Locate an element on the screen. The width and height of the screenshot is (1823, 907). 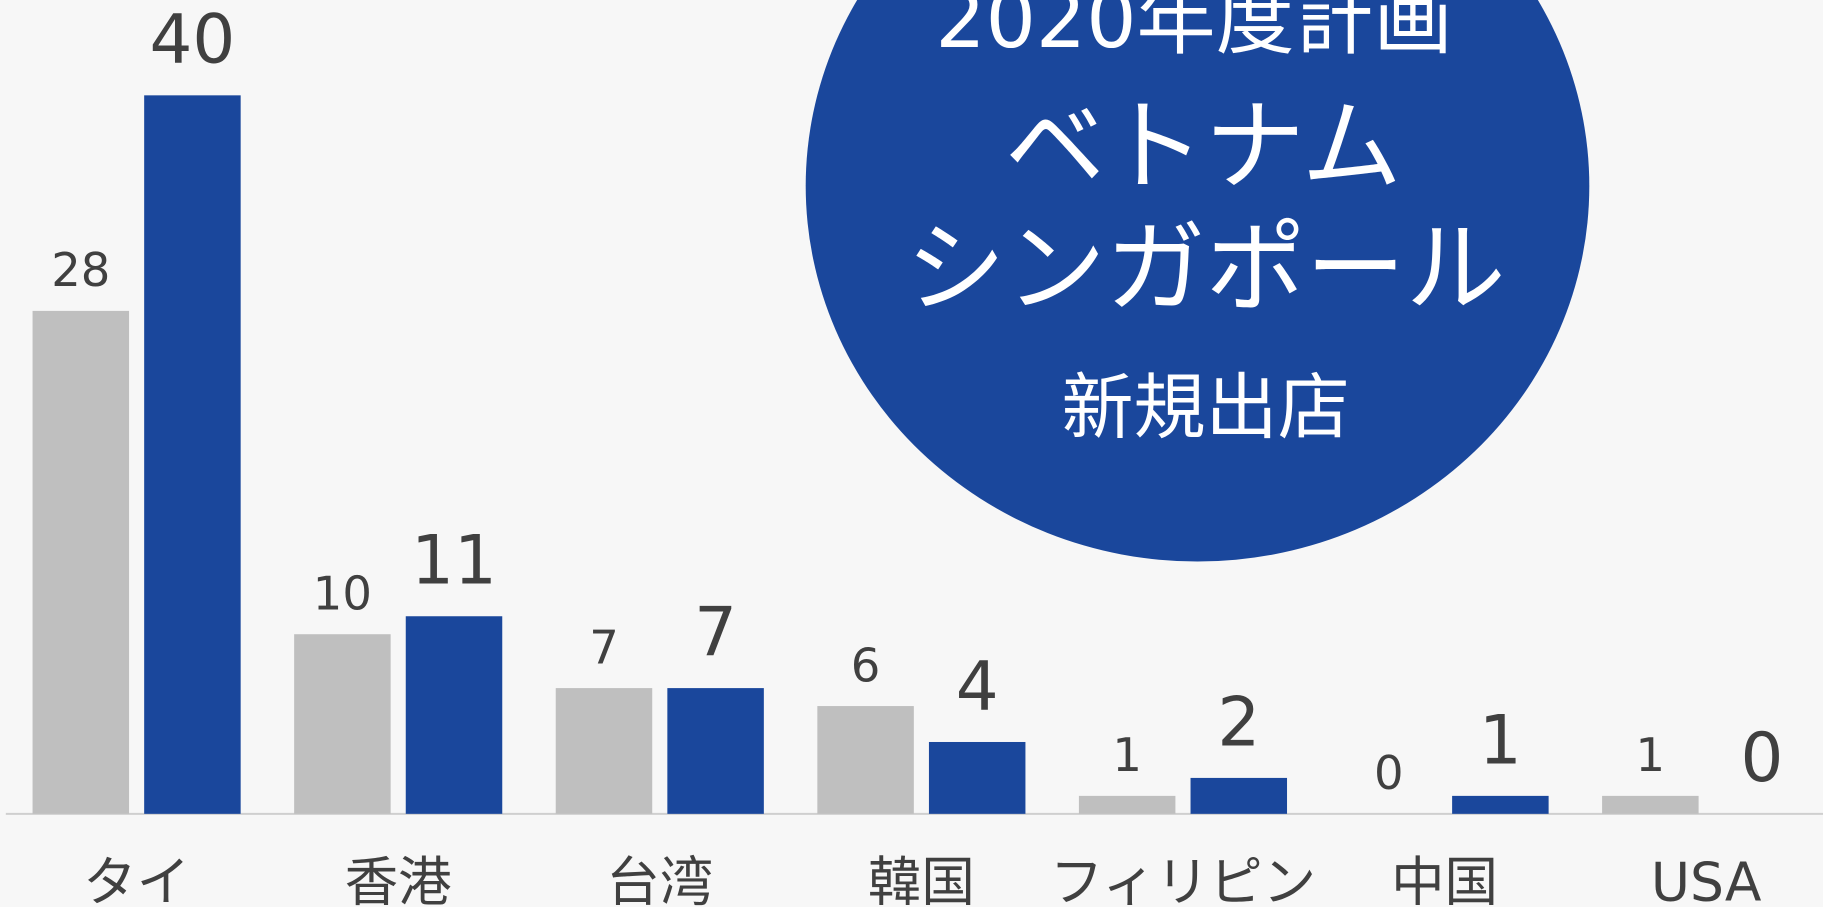
value-label: 10 is located at coordinates (342, 594).